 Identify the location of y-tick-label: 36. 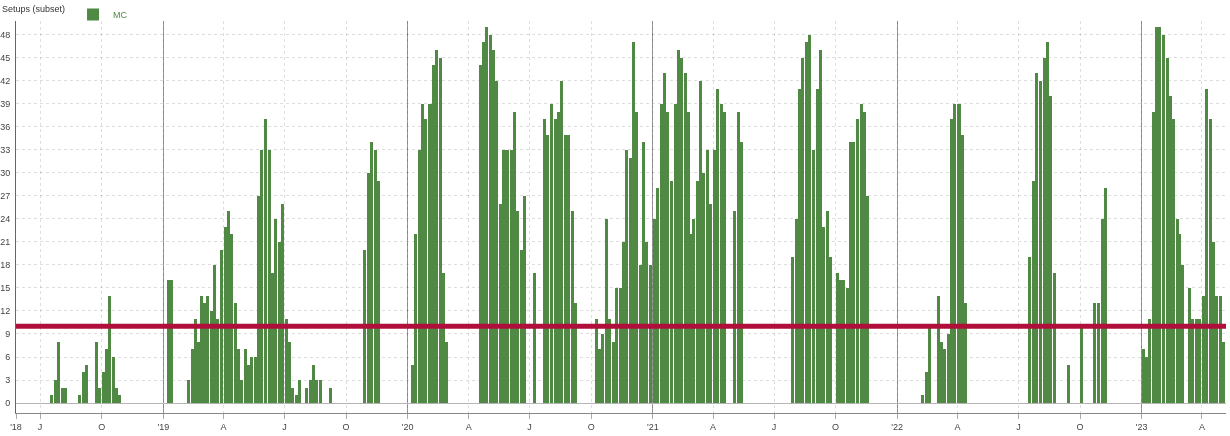
(5, 127).